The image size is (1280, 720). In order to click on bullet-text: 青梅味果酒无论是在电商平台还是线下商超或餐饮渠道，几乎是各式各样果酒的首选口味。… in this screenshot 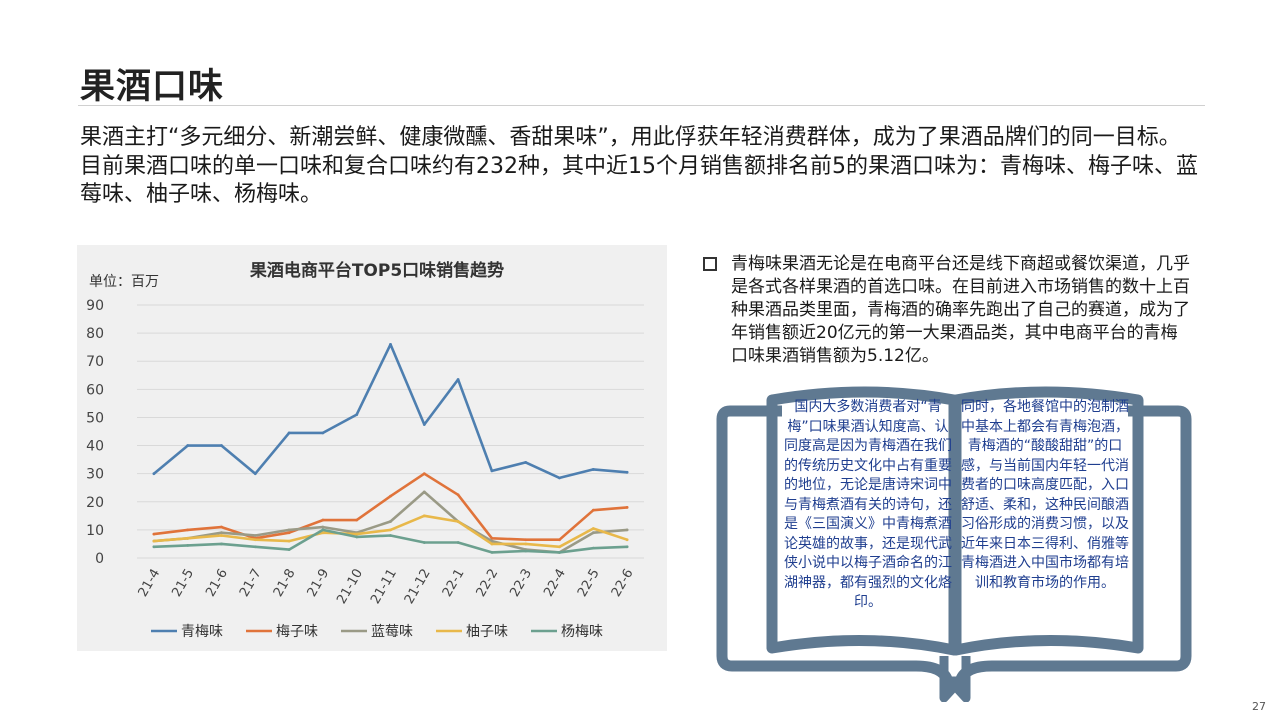, I will do `click(960, 310)`.